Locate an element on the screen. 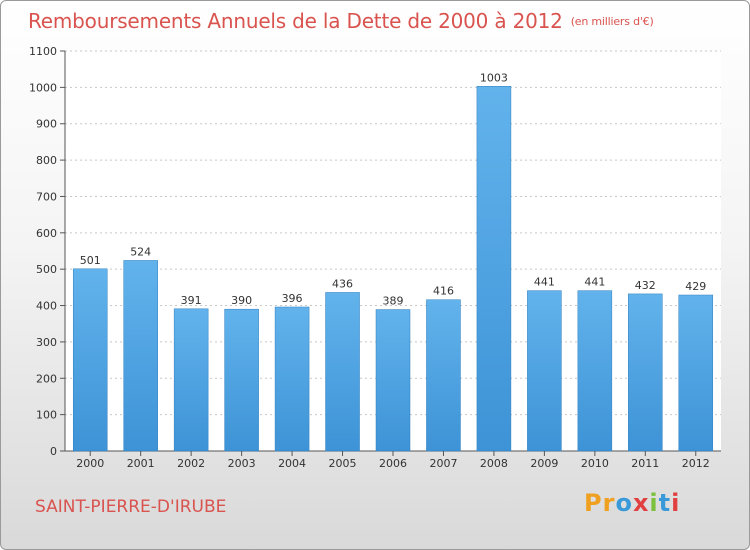  x-tick-label: 2009 is located at coordinates (544, 463).